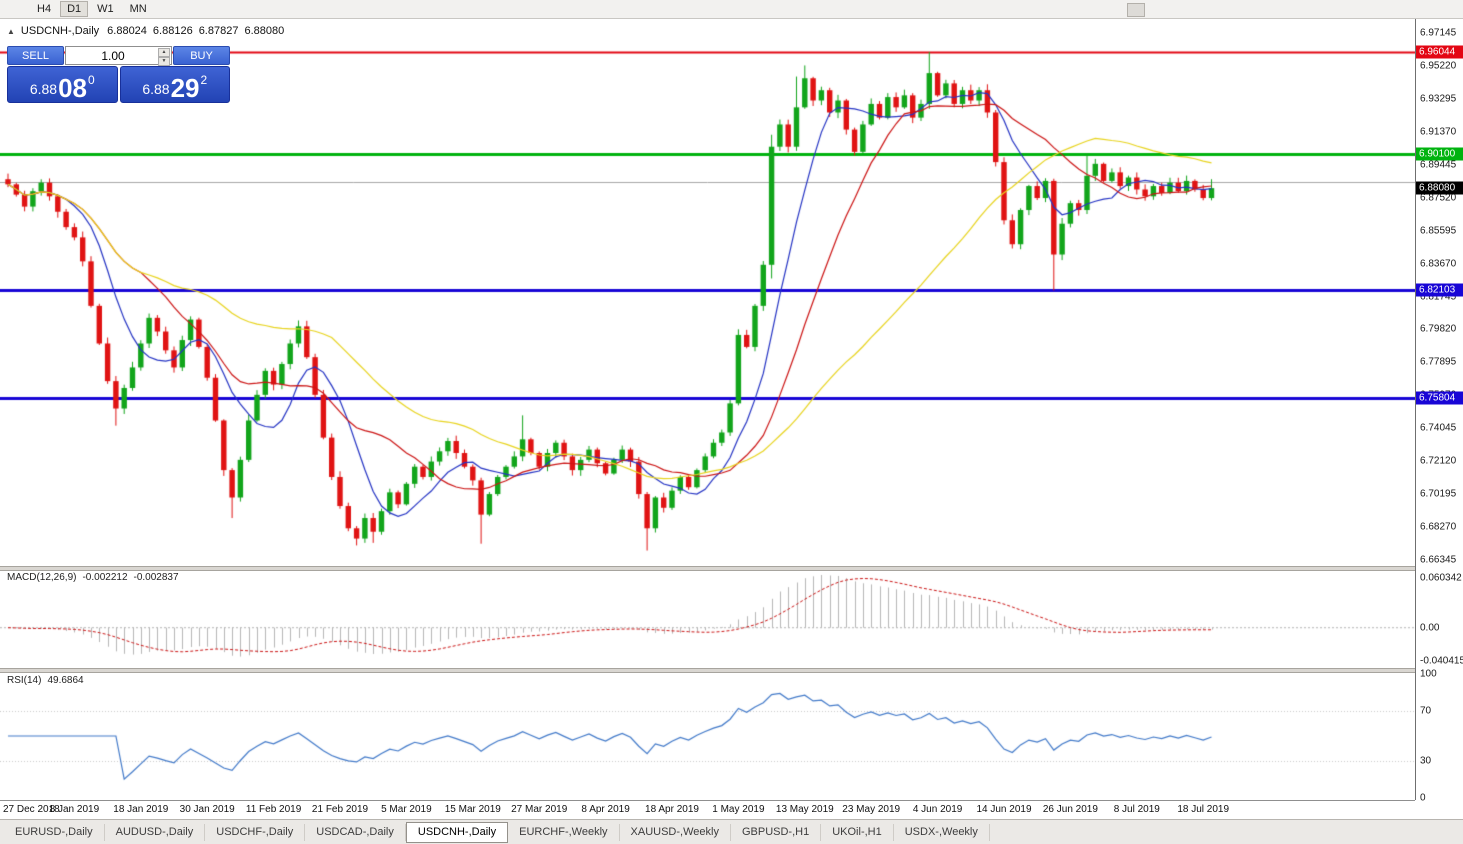  Describe the element at coordinates (255, 832) in the screenshot. I see `tab-usdchf-daily: USDCHF-,Daily` at that location.